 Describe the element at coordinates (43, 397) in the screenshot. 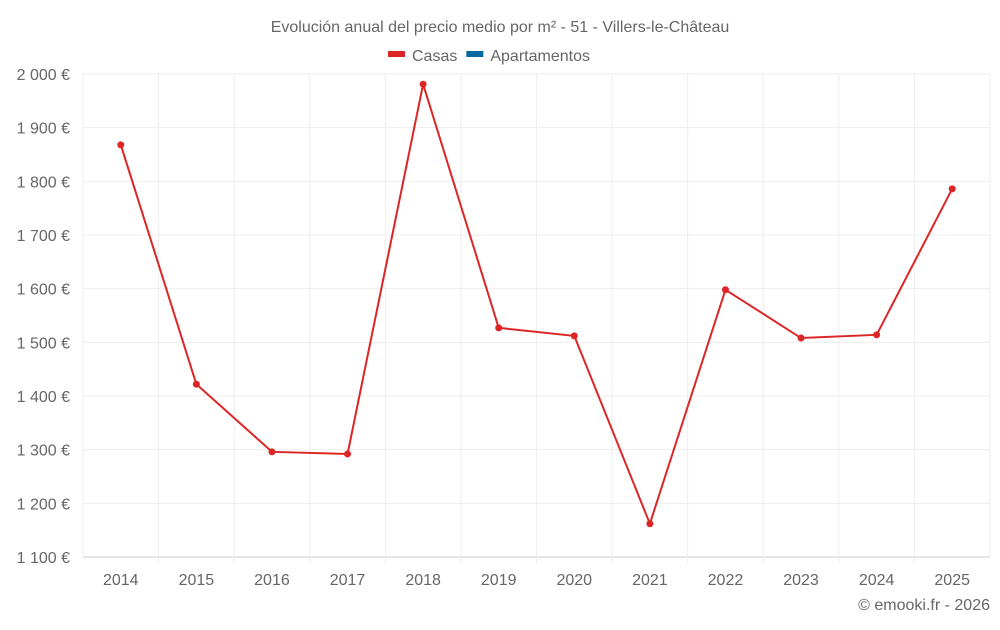

I see `y-tick-label: 1 400 €` at that location.